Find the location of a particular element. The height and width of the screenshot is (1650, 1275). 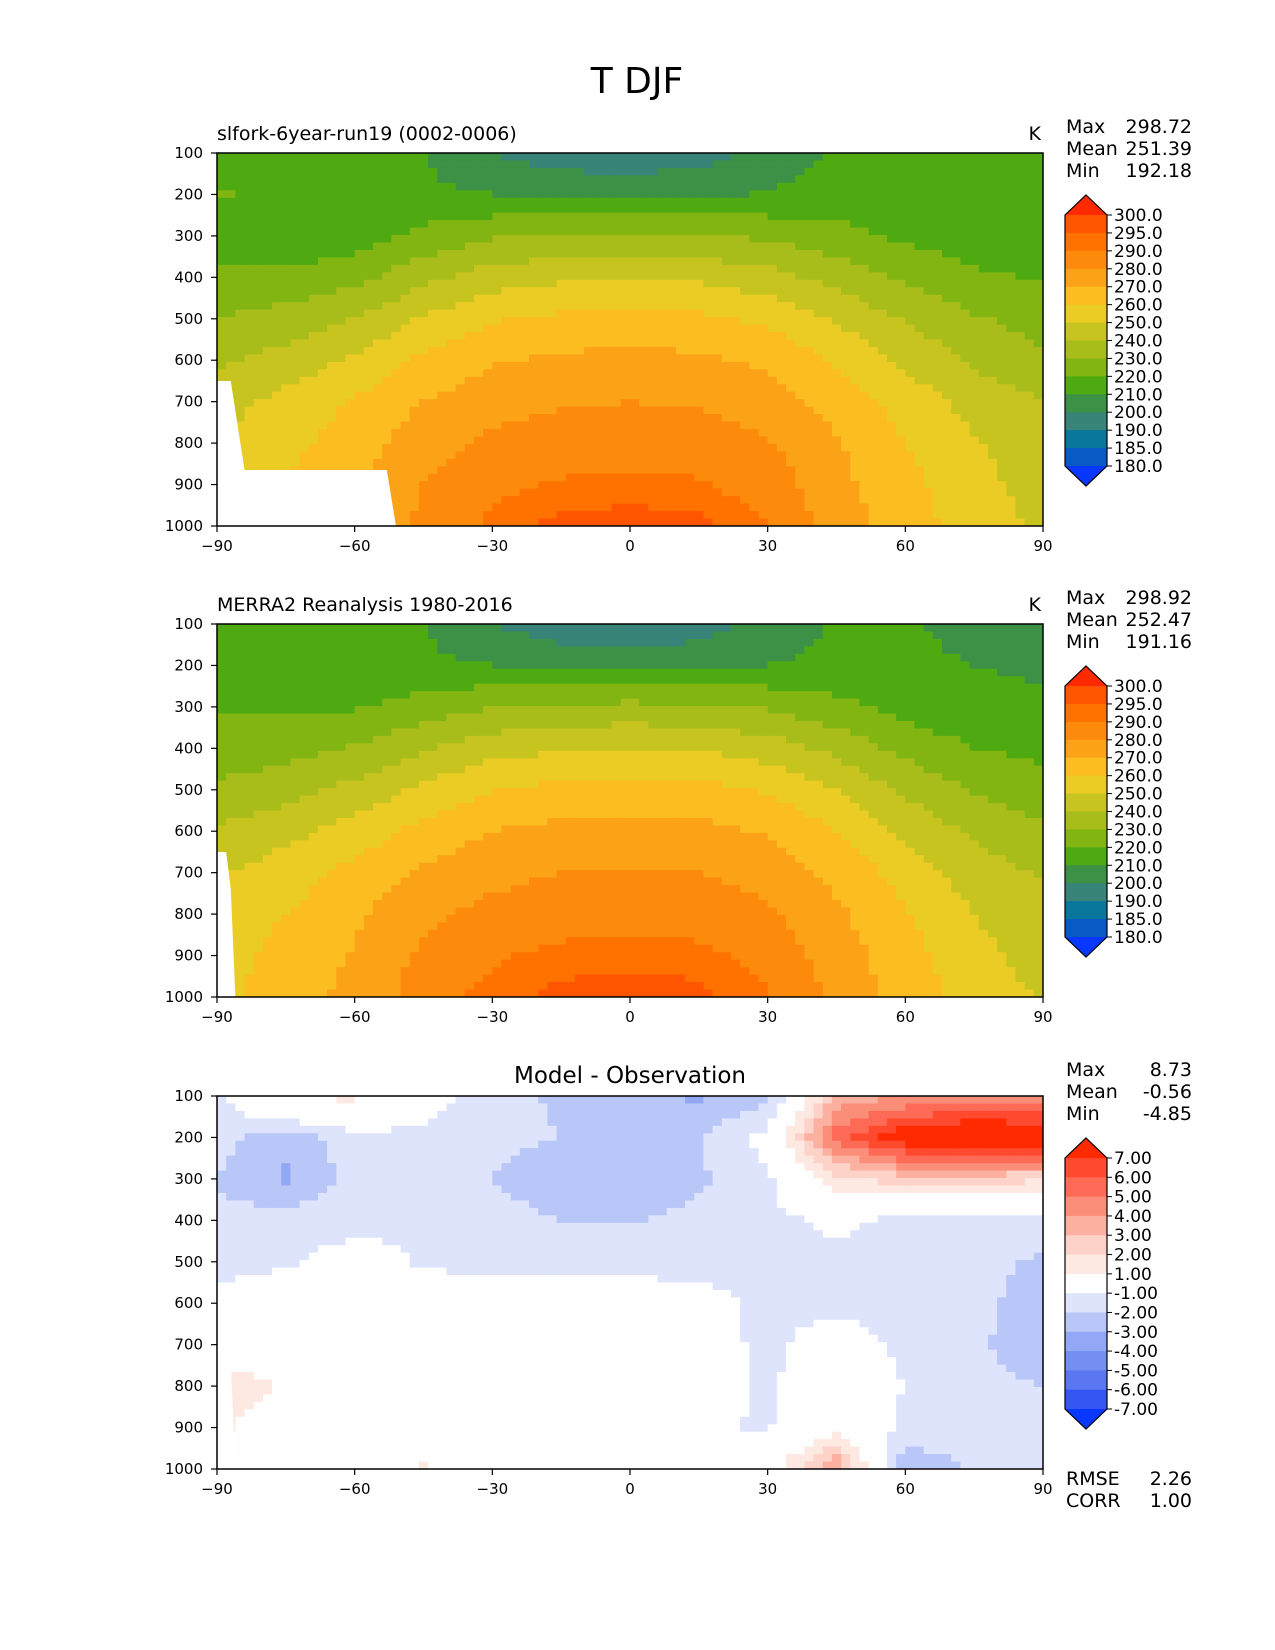

colorbar-segment is located at coordinates (1086, 260).